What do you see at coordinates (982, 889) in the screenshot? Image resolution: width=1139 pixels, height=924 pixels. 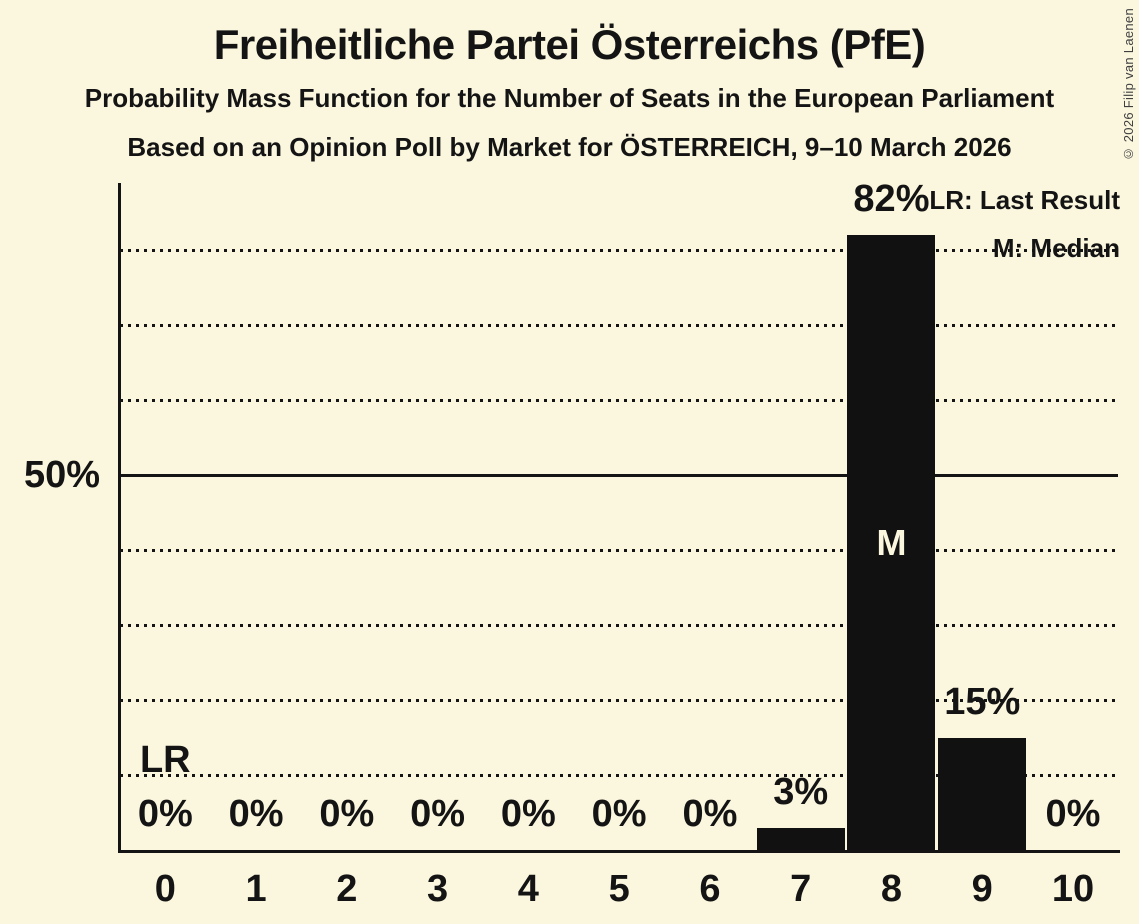 I see `x-tick-label-9: 9` at bounding box center [982, 889].